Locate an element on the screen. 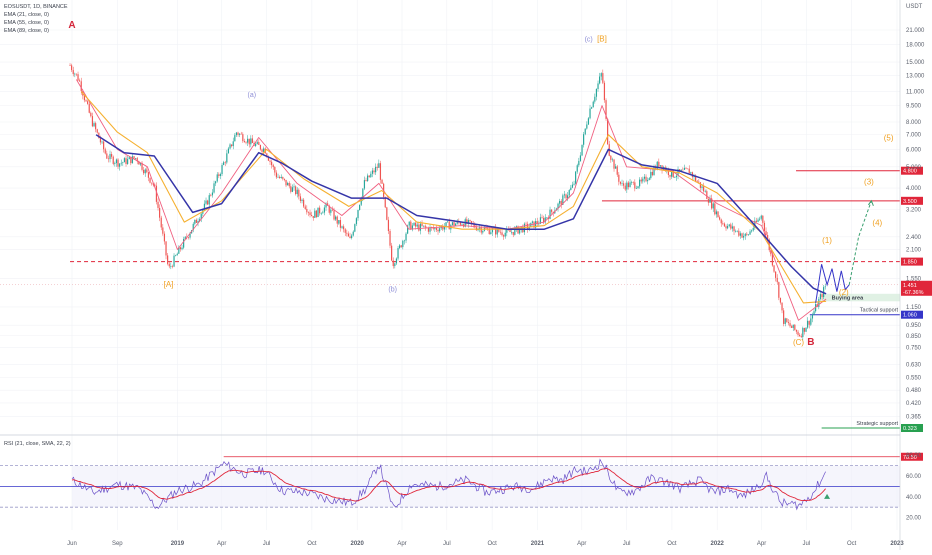 This screenshot has height=555, width=932. price-tick-label: 1.150 is located at coordinates (914, 308).